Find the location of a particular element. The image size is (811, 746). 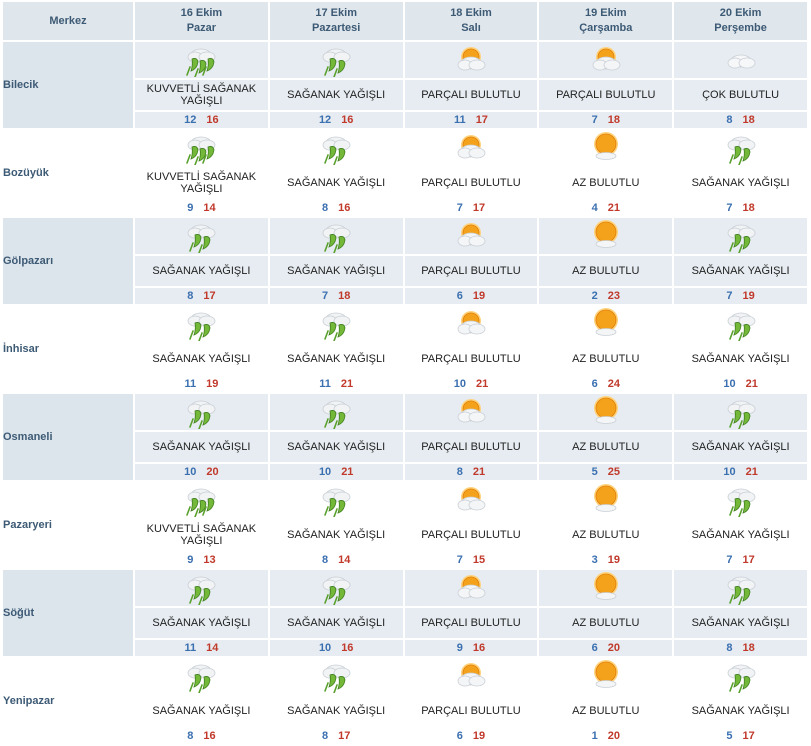

forecast-row: İnhisar is located at coordinates (405, 349).